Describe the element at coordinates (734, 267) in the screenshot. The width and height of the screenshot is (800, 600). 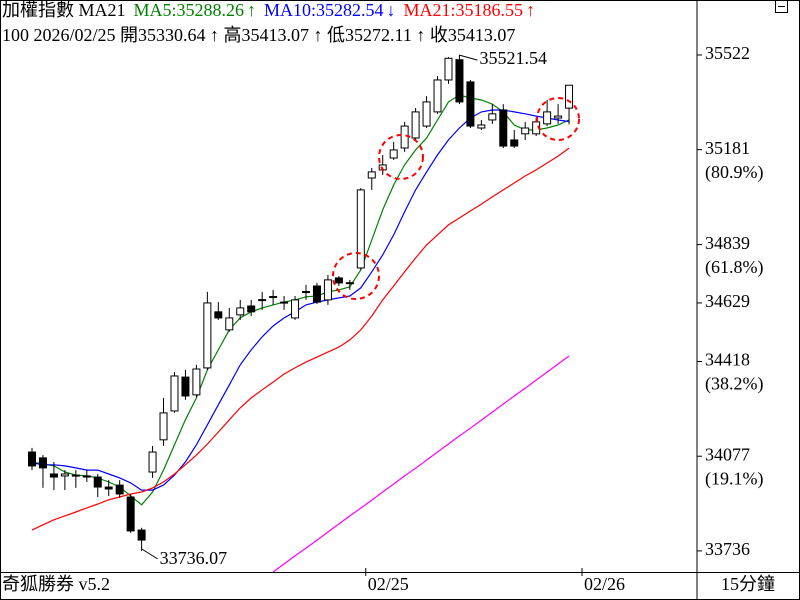
I see `ratio-label: (61.8%)` at that location.